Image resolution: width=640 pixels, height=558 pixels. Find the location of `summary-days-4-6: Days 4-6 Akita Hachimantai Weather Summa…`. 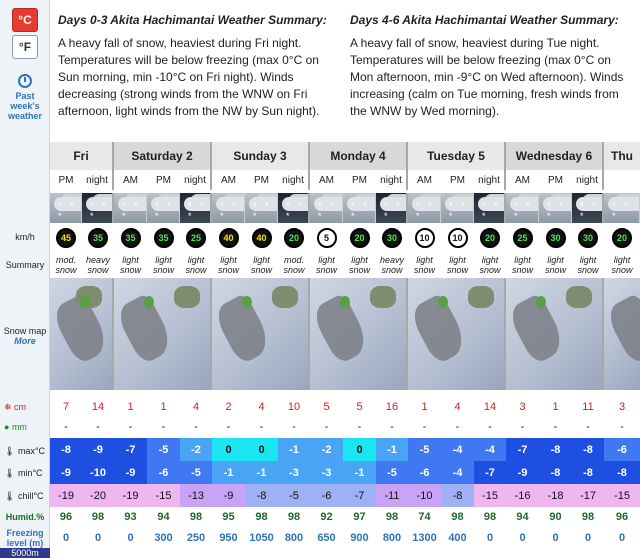

summary-days-4-6: Days 4-6 Akita Hachimantai Weather Summa… is located at coordinates (492, 66).